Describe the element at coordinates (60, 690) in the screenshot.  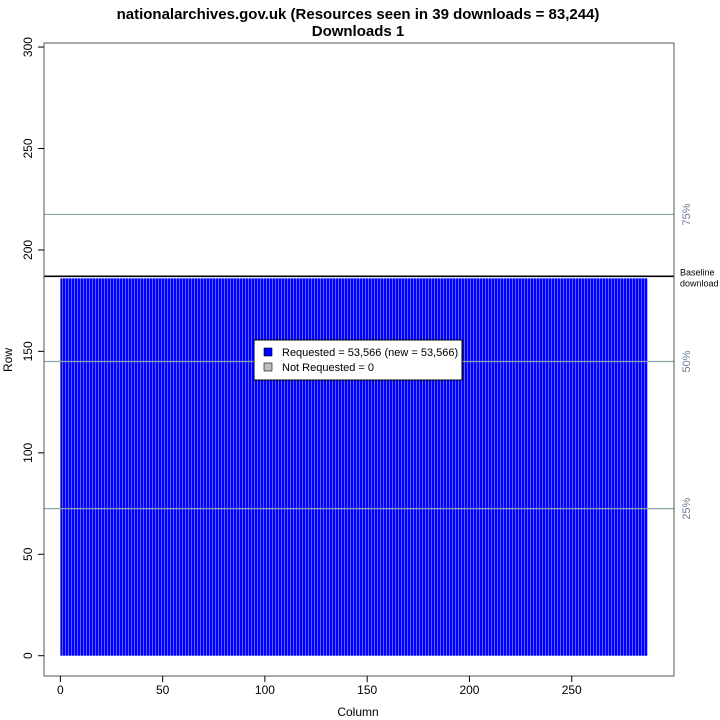
I see `x-tick-label: 0` at that location.